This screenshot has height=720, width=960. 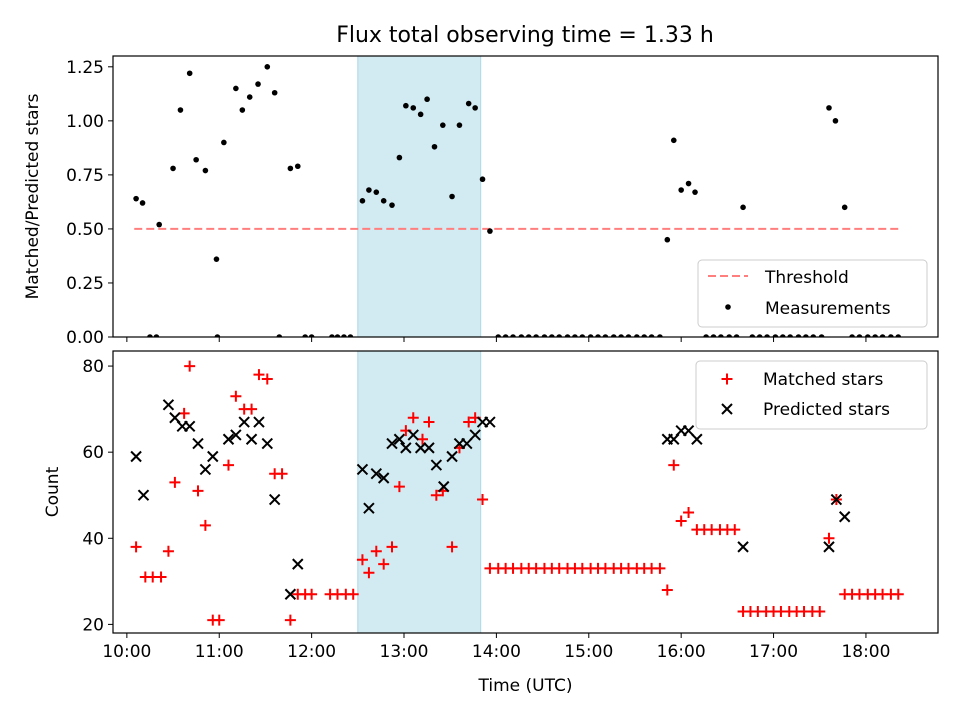 What do you see at coordinates (311, 652) in the screenshot?
I see `x-tick-label: 12:00` at bounding box center [311, 652].